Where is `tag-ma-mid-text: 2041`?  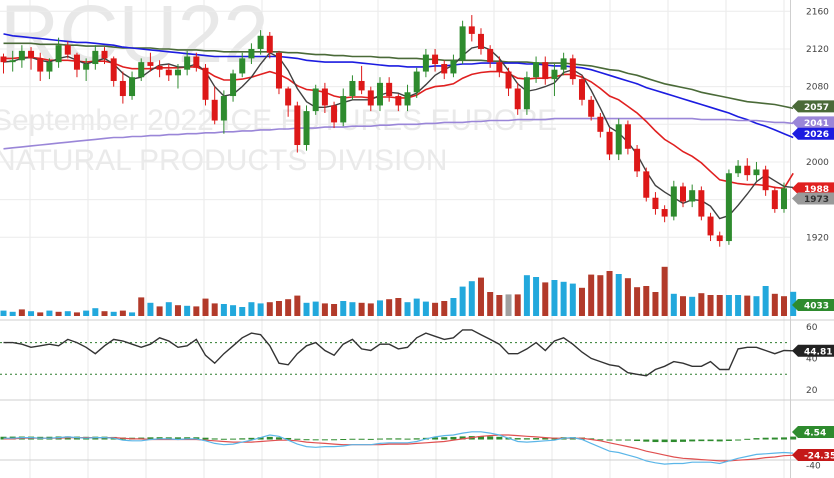
tag-ma-mid-text: 2041 is located at coordinates (816, 124).